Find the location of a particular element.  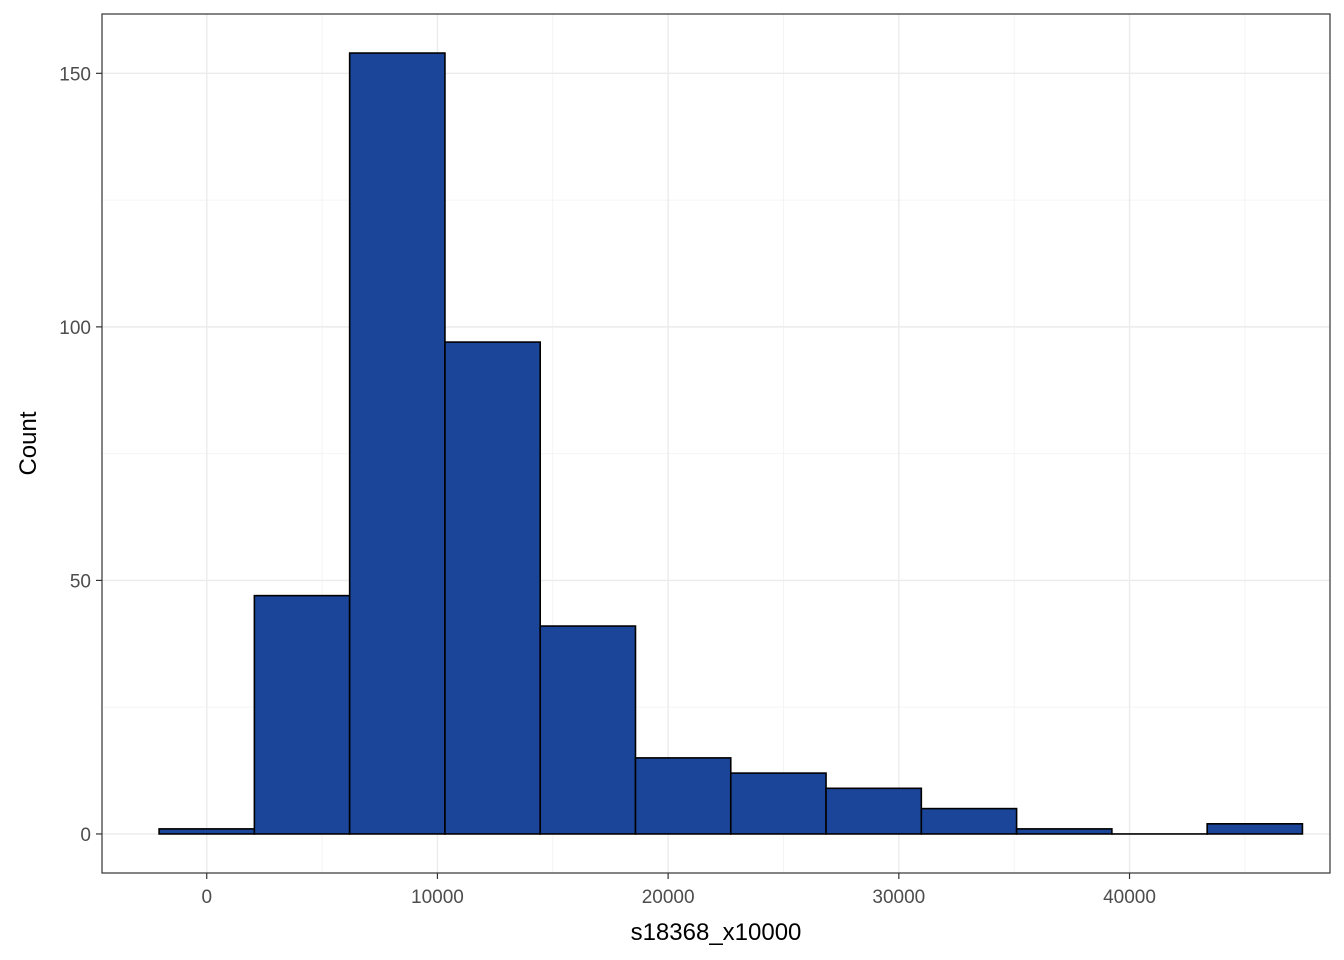

y-tick-label: 150 is located at coordinates (75, 74).